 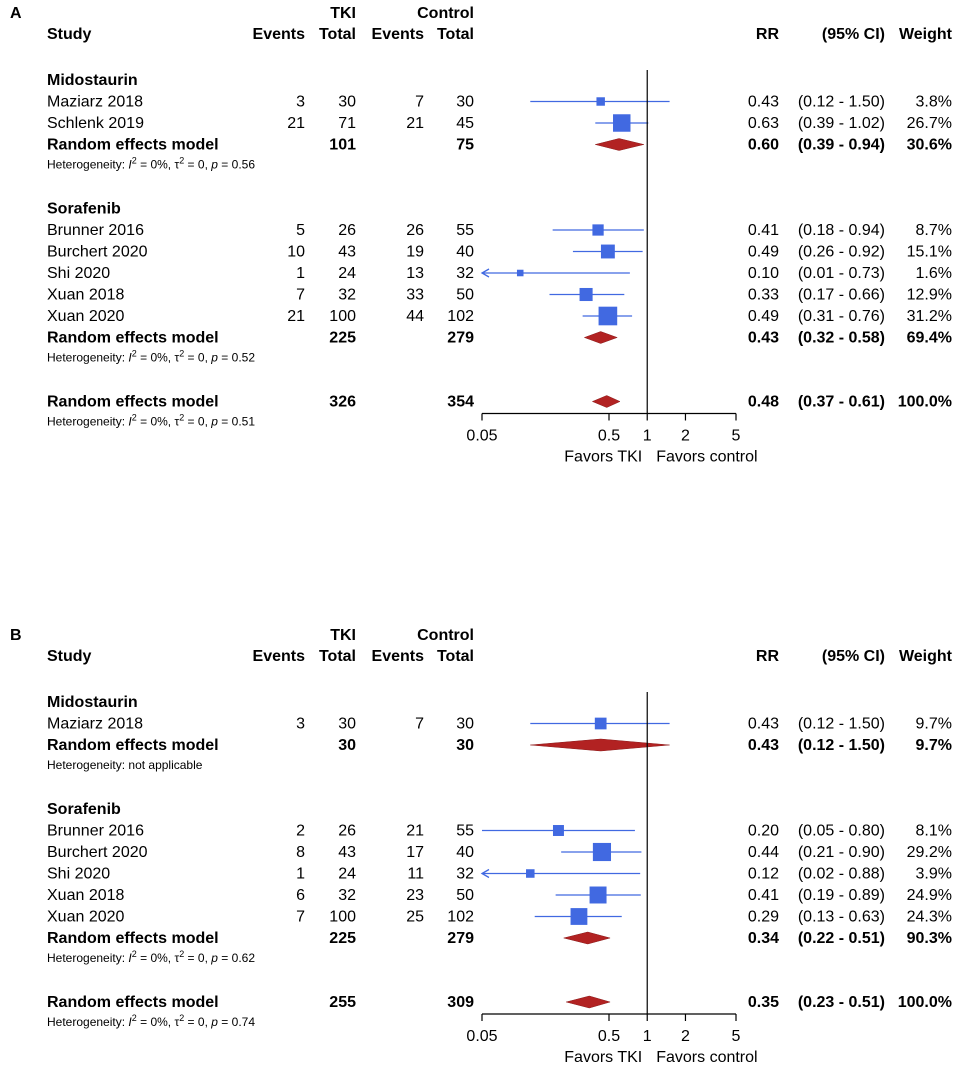 I want to click on tki-events: 1, so click(x=300, y=874).